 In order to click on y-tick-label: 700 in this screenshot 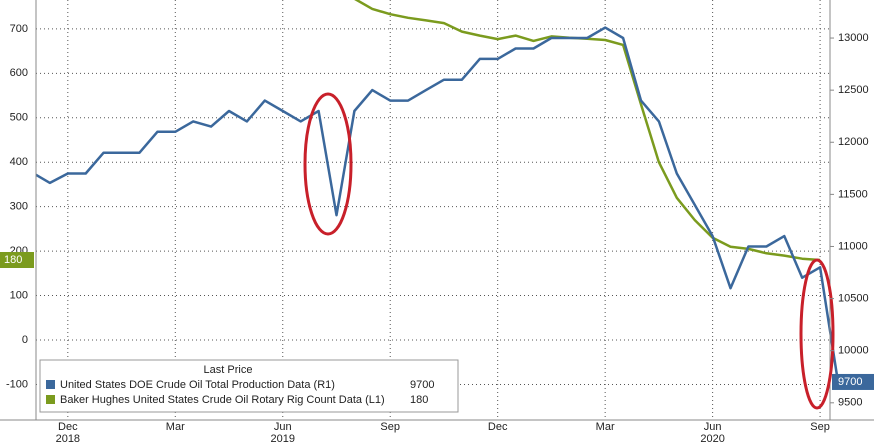, I will do `click(19, 29)`.